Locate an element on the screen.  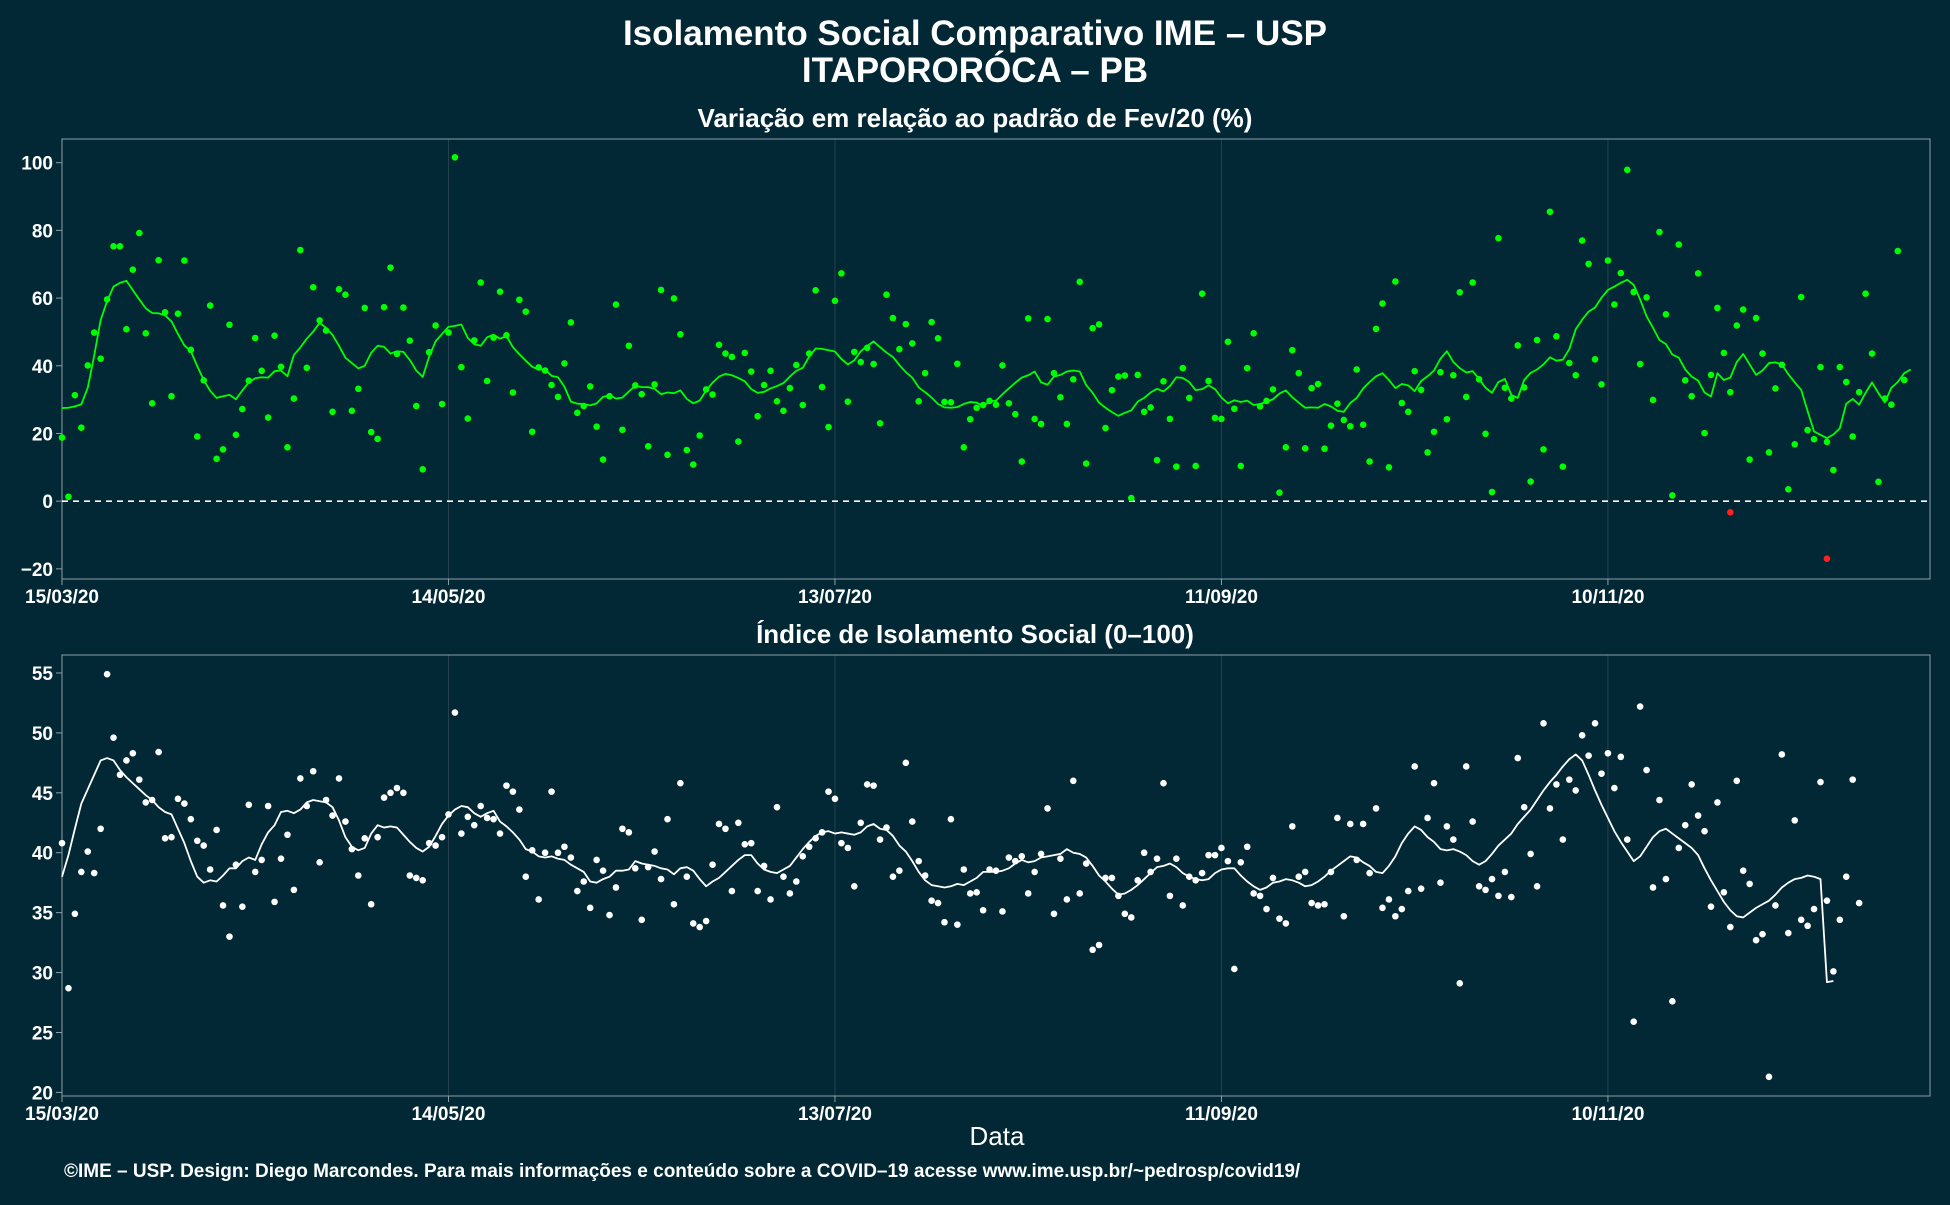
top-ytick-label: 100 is located at coordinates (37, 164).